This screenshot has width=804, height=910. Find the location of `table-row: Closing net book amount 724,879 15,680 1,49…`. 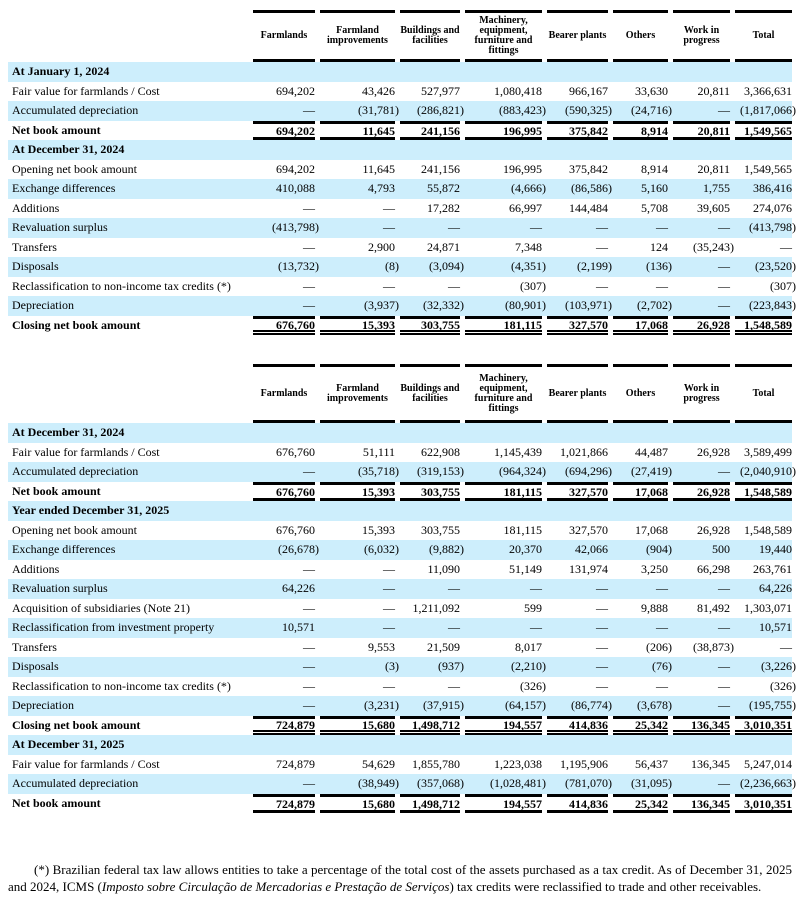

table-row: Closing net book amount 724,879 15,680 1,49… is located at coordinates (400, 725).